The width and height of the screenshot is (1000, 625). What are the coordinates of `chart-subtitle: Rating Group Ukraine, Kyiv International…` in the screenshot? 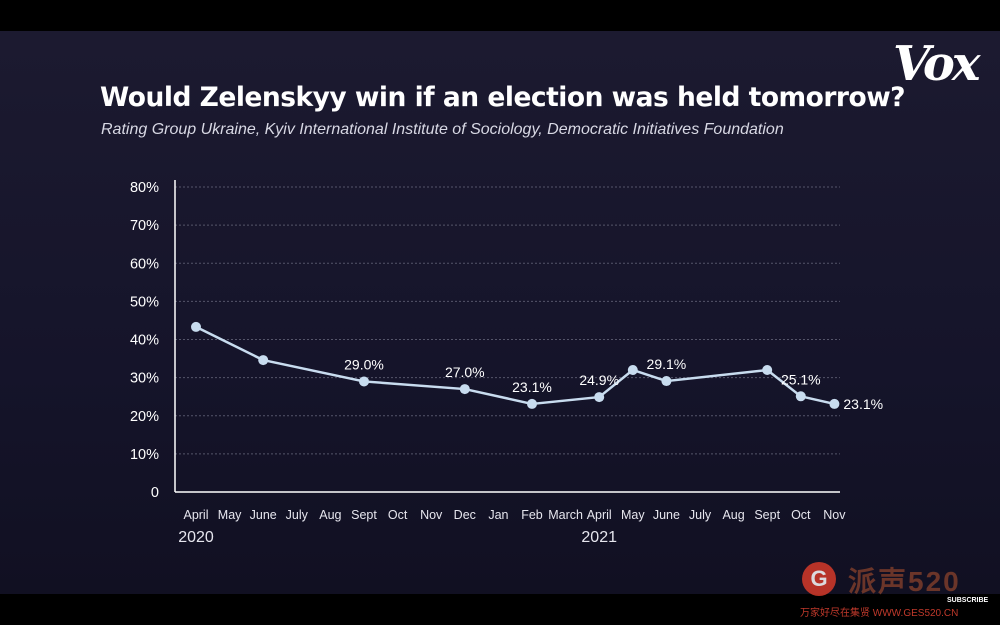 It's located at (442, 129).